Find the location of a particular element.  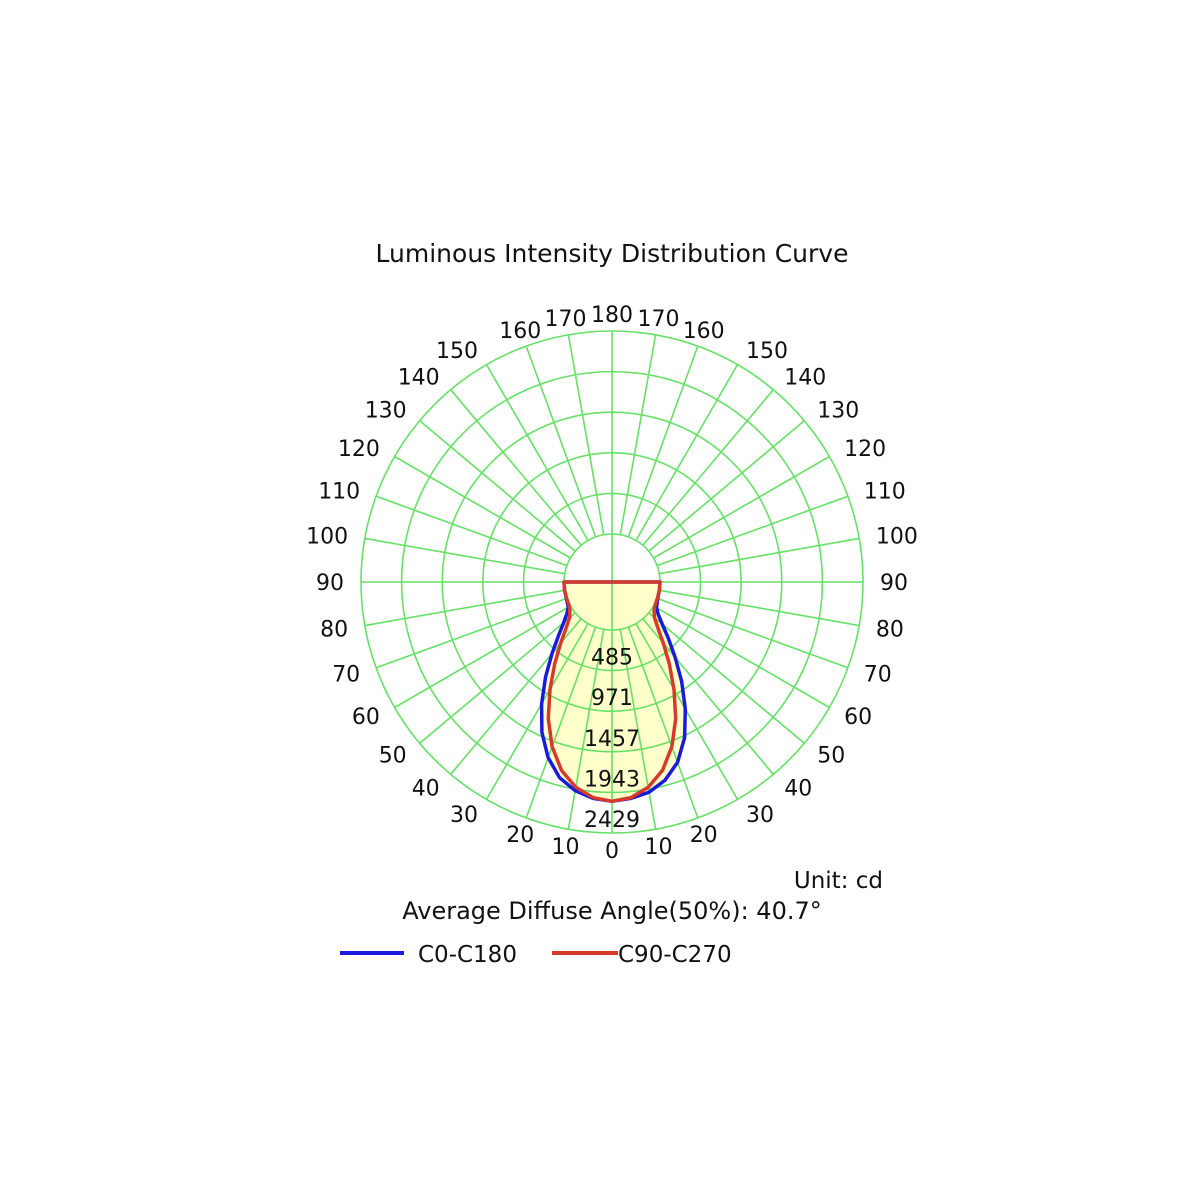

beam-fill-area is located at coordinates (613, 692).